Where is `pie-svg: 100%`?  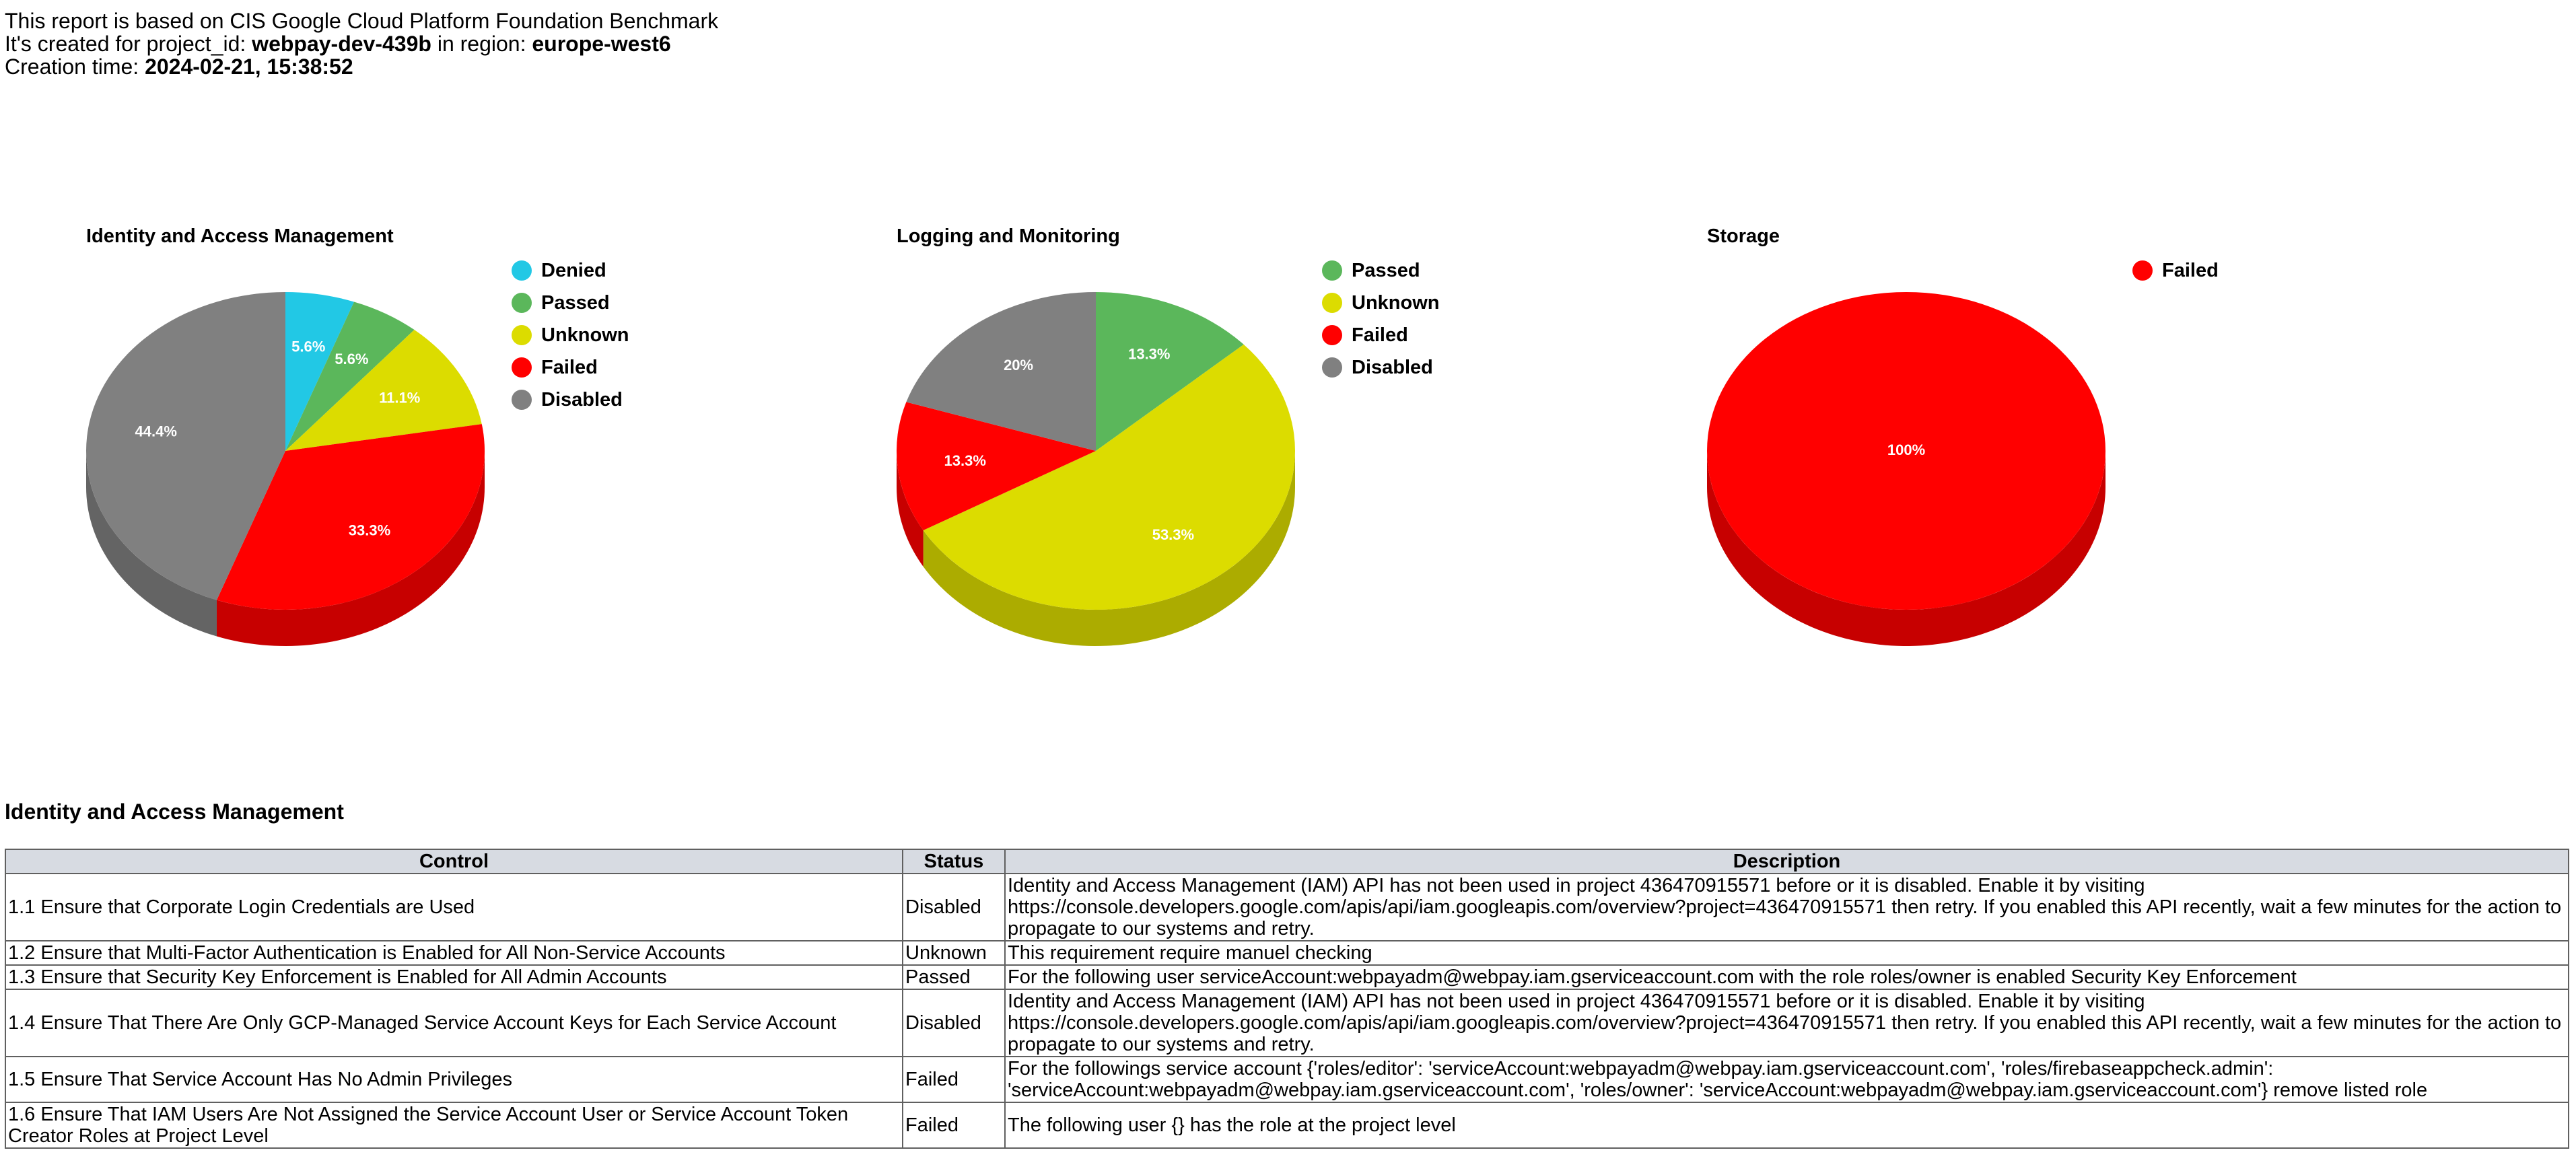 pie-svg: 100% is located at coordinates (1906, 469).